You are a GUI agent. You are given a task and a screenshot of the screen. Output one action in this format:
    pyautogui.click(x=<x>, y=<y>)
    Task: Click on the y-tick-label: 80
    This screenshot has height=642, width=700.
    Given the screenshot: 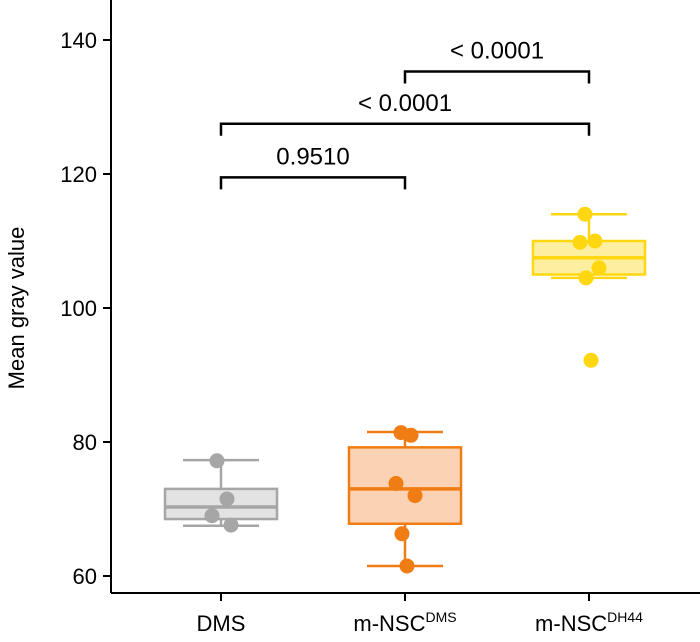 What is the action you would take?
    pyautogui.click(x=85, y=442)
    